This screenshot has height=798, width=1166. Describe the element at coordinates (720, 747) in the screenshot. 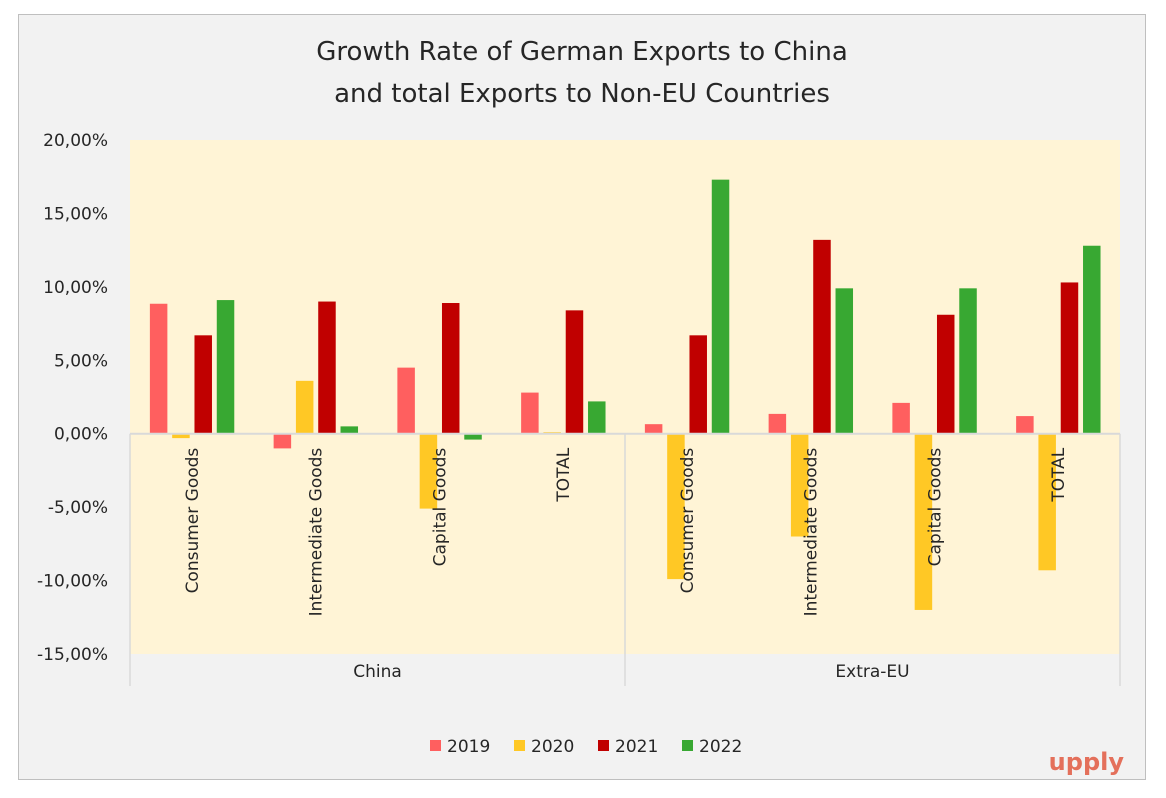

I see `legend-label: 2022` at that location.